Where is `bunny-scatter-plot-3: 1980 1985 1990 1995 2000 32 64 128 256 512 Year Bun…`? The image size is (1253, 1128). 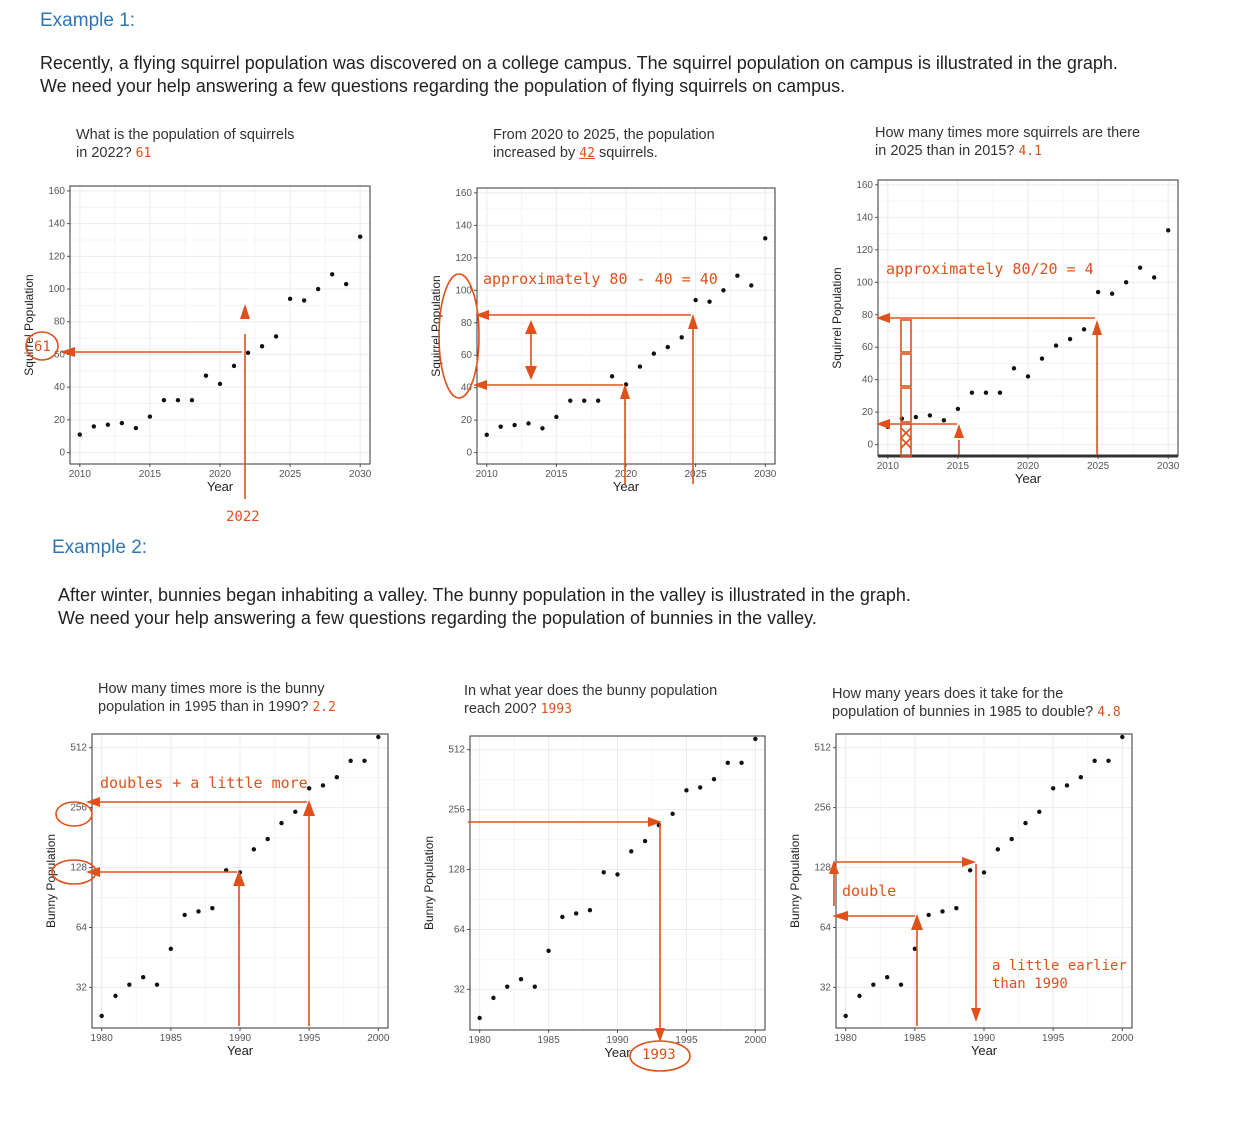
bunny-scatter-plot-3: 1980 1985 1990 1995 2000 32 64 128 256 512 Year Bun… is located at coordinates (961, 895).